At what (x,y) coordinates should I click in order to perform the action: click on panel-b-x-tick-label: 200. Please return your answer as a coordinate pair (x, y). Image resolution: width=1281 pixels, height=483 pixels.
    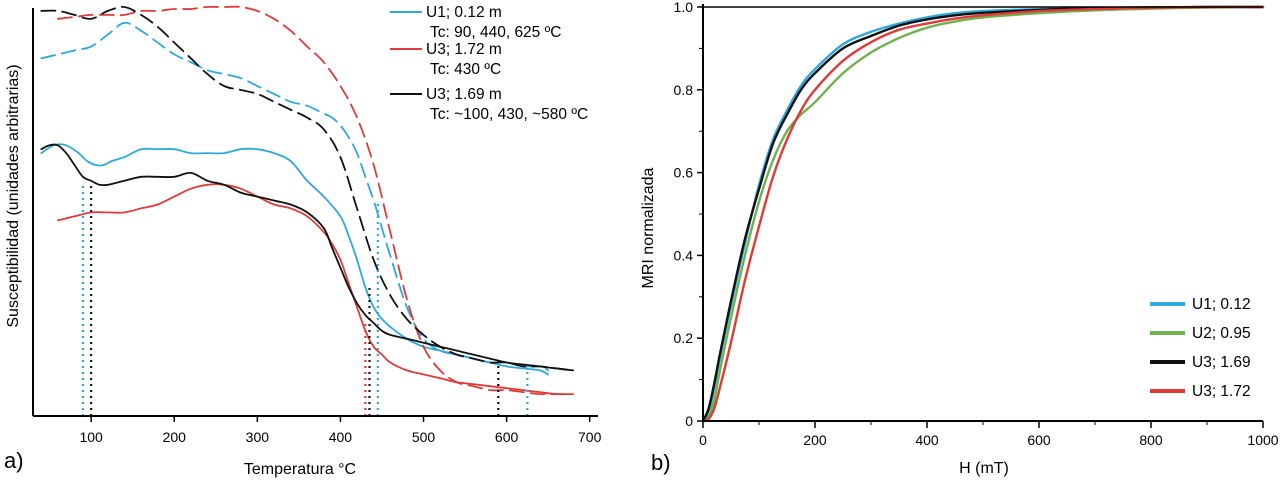
    Looking at the image, I should click on (815, 440).